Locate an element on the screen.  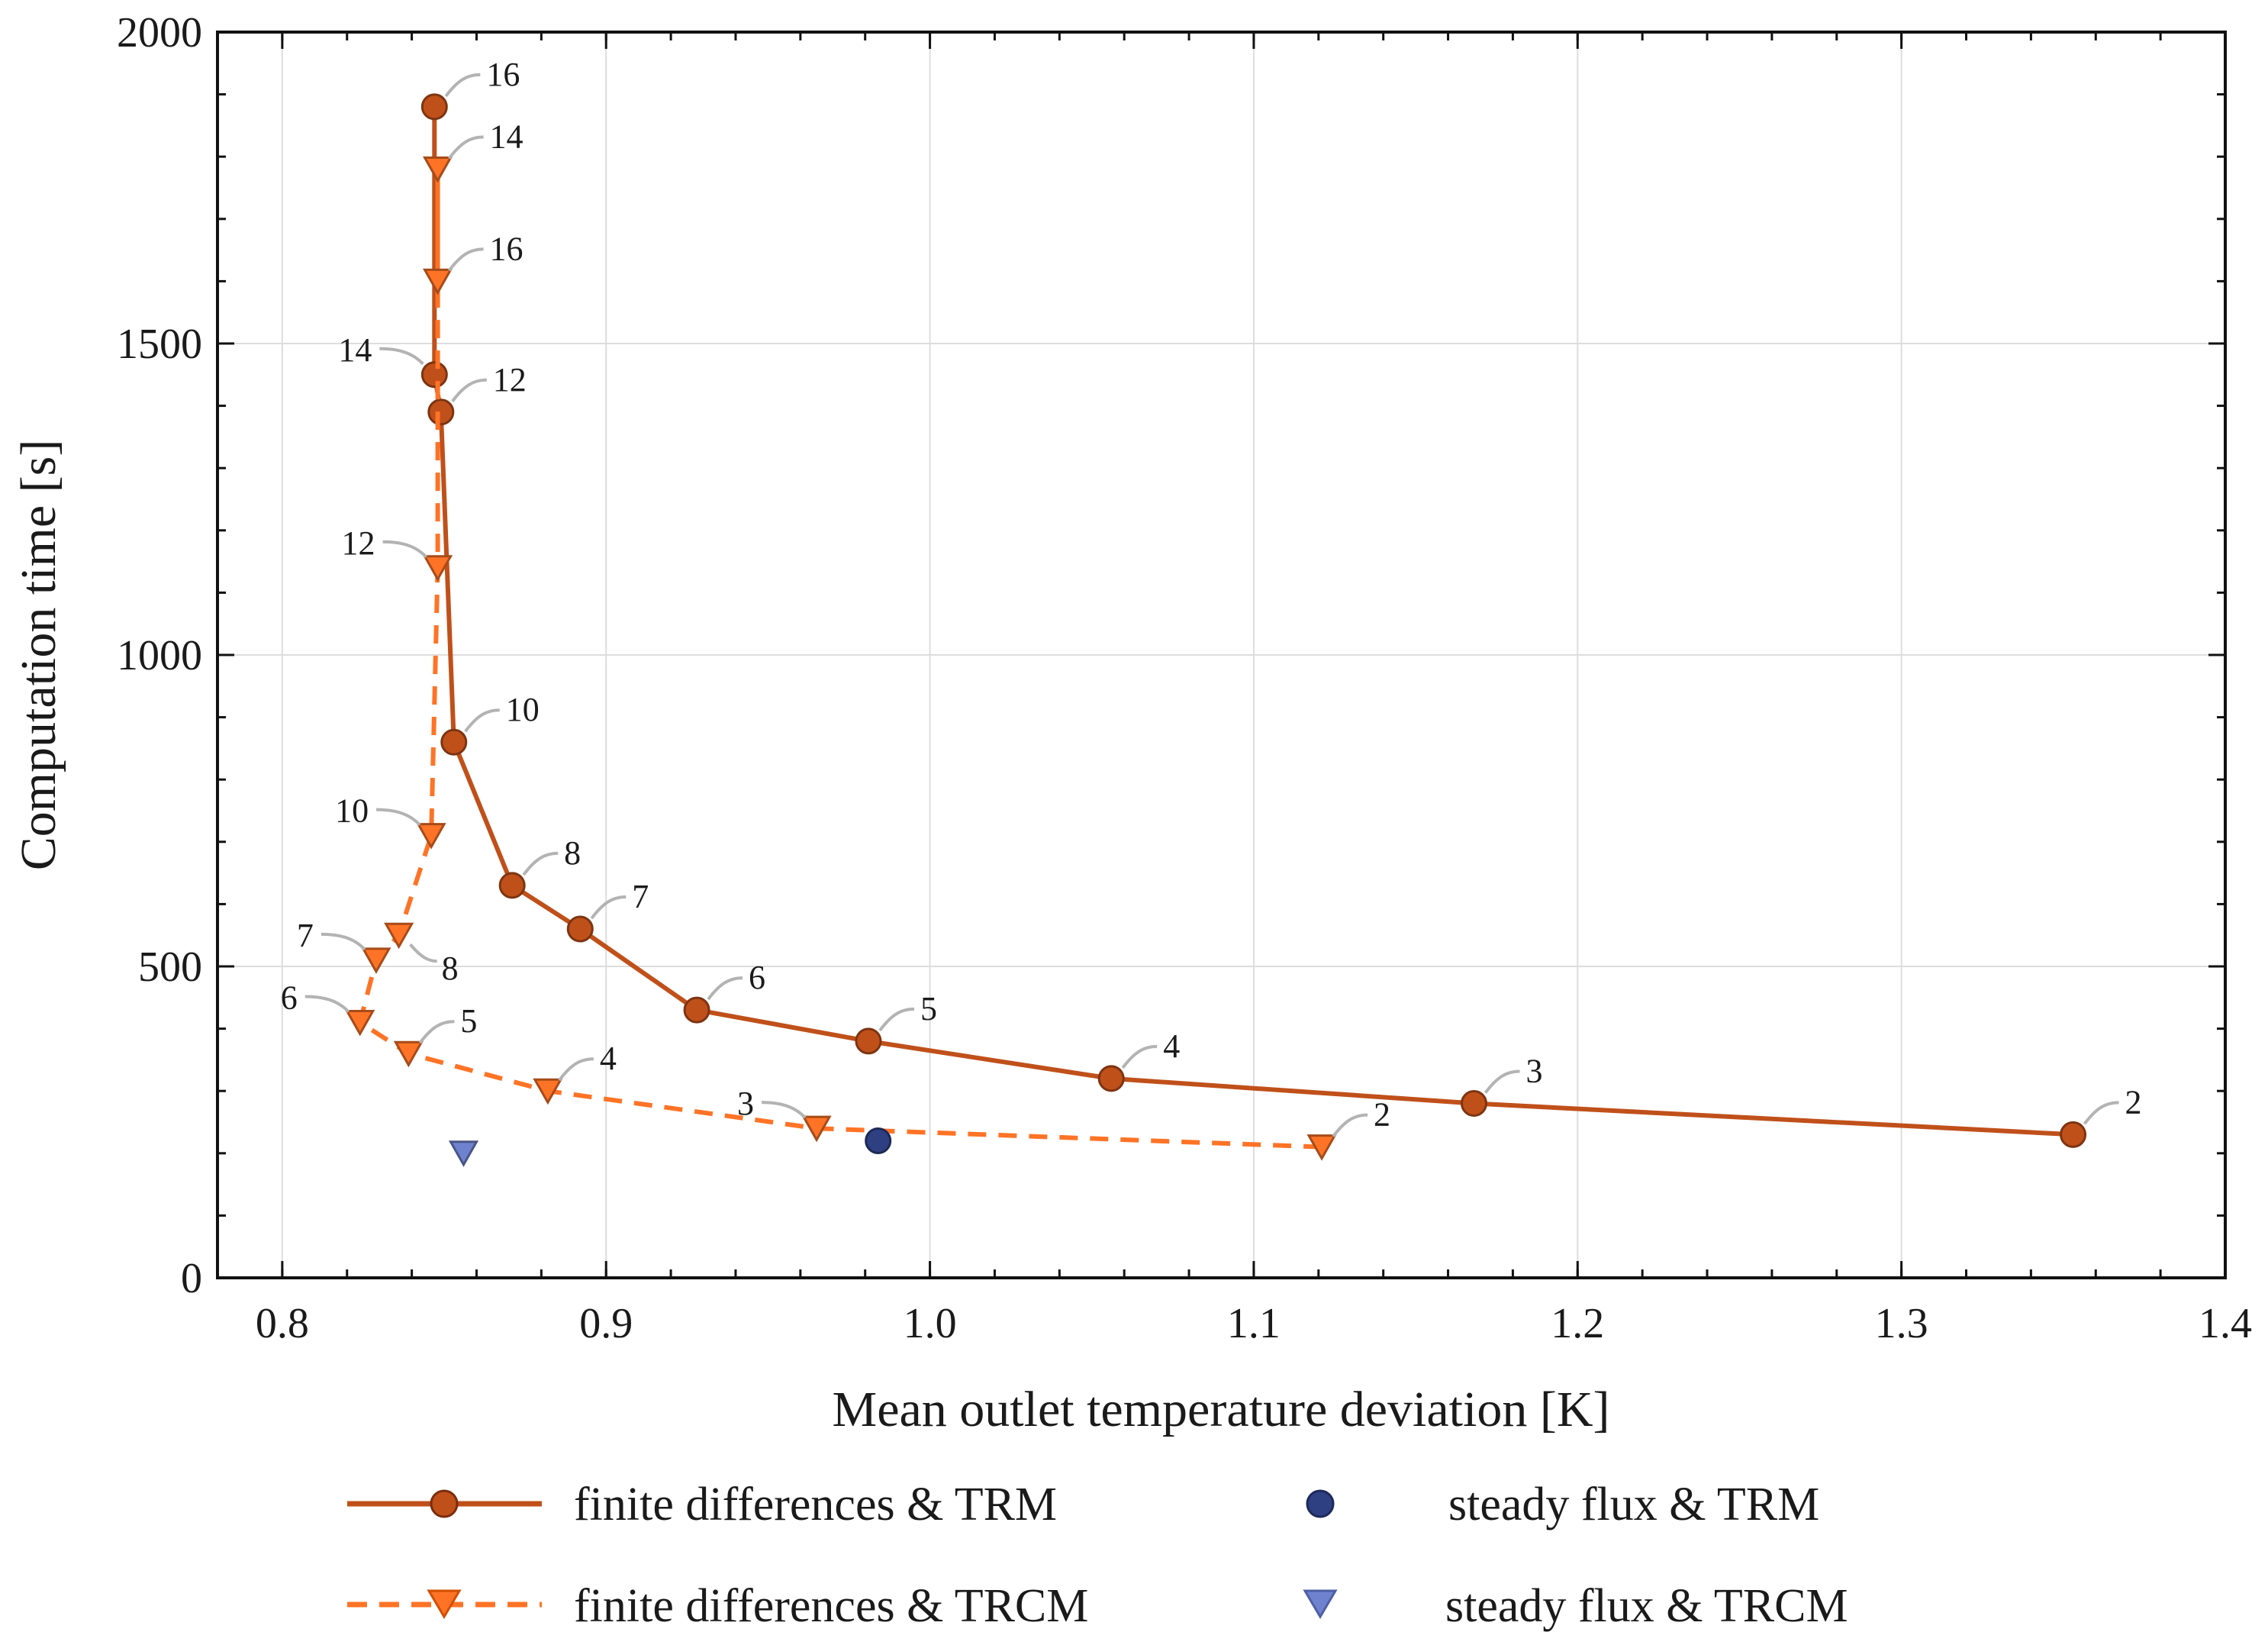
point-label: 12 is located at coordinates (510, 380).